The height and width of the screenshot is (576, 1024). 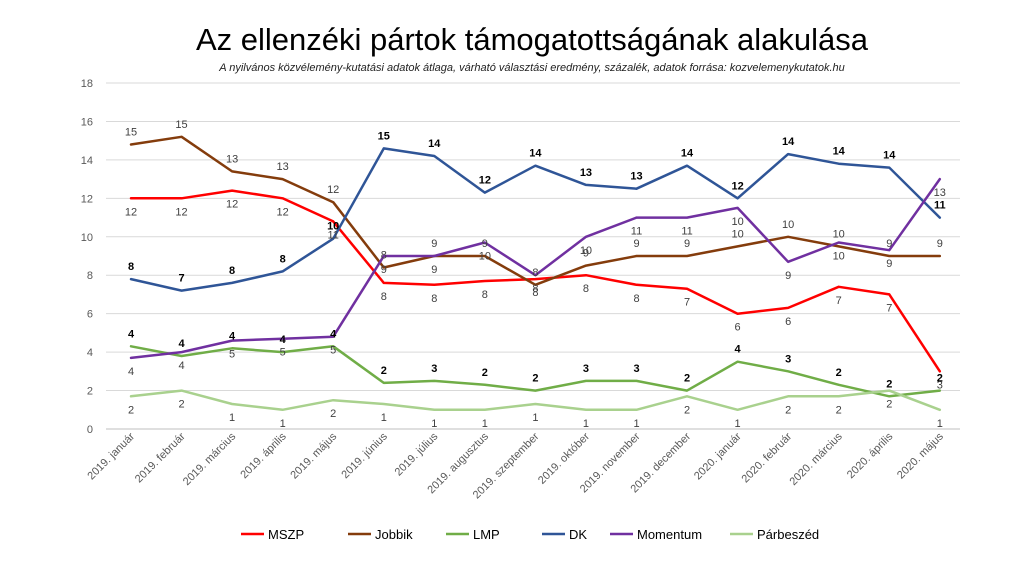 I want to click on legend: MSZP Jobbik LMP DK Momentum Párbeszéd, so click(x=530, y=534).